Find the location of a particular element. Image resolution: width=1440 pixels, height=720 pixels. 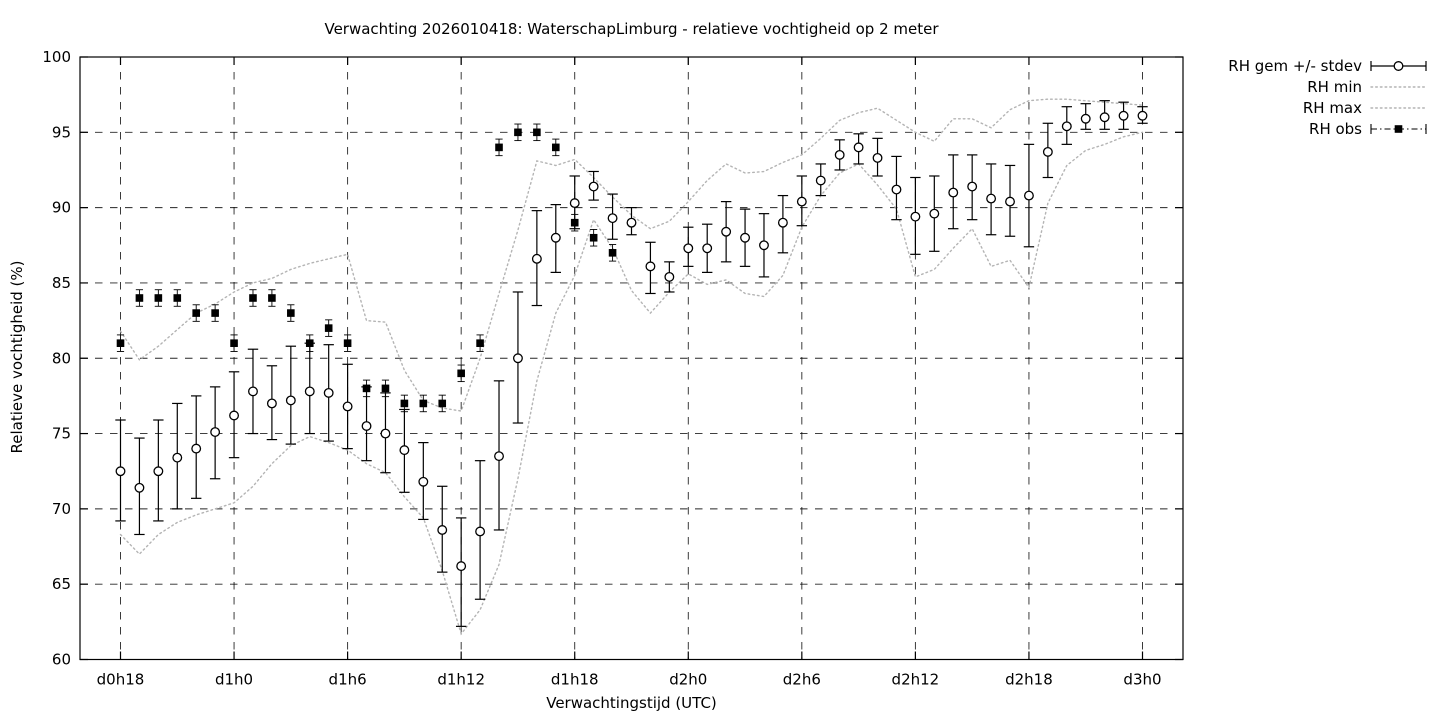

legend-entry-rh-gem-stdev: RH gem +/- stdev is located at coordinates (1327, 66).